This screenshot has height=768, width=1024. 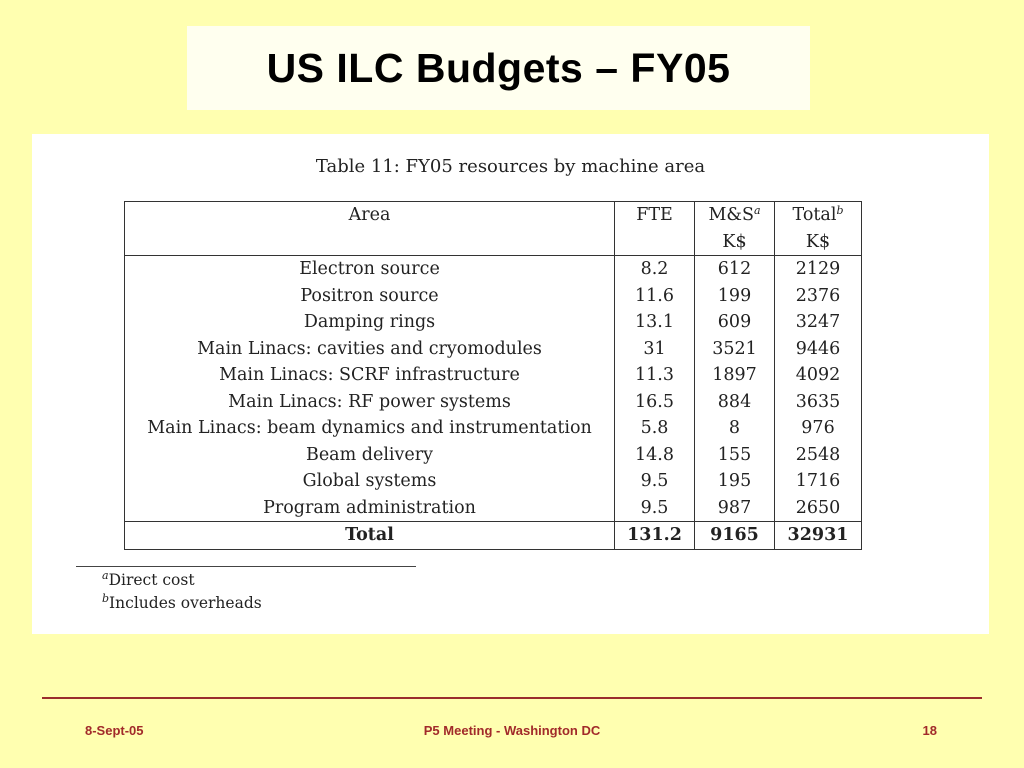 I want to click on cell-ms: 1897, so click(x=734, y=375).